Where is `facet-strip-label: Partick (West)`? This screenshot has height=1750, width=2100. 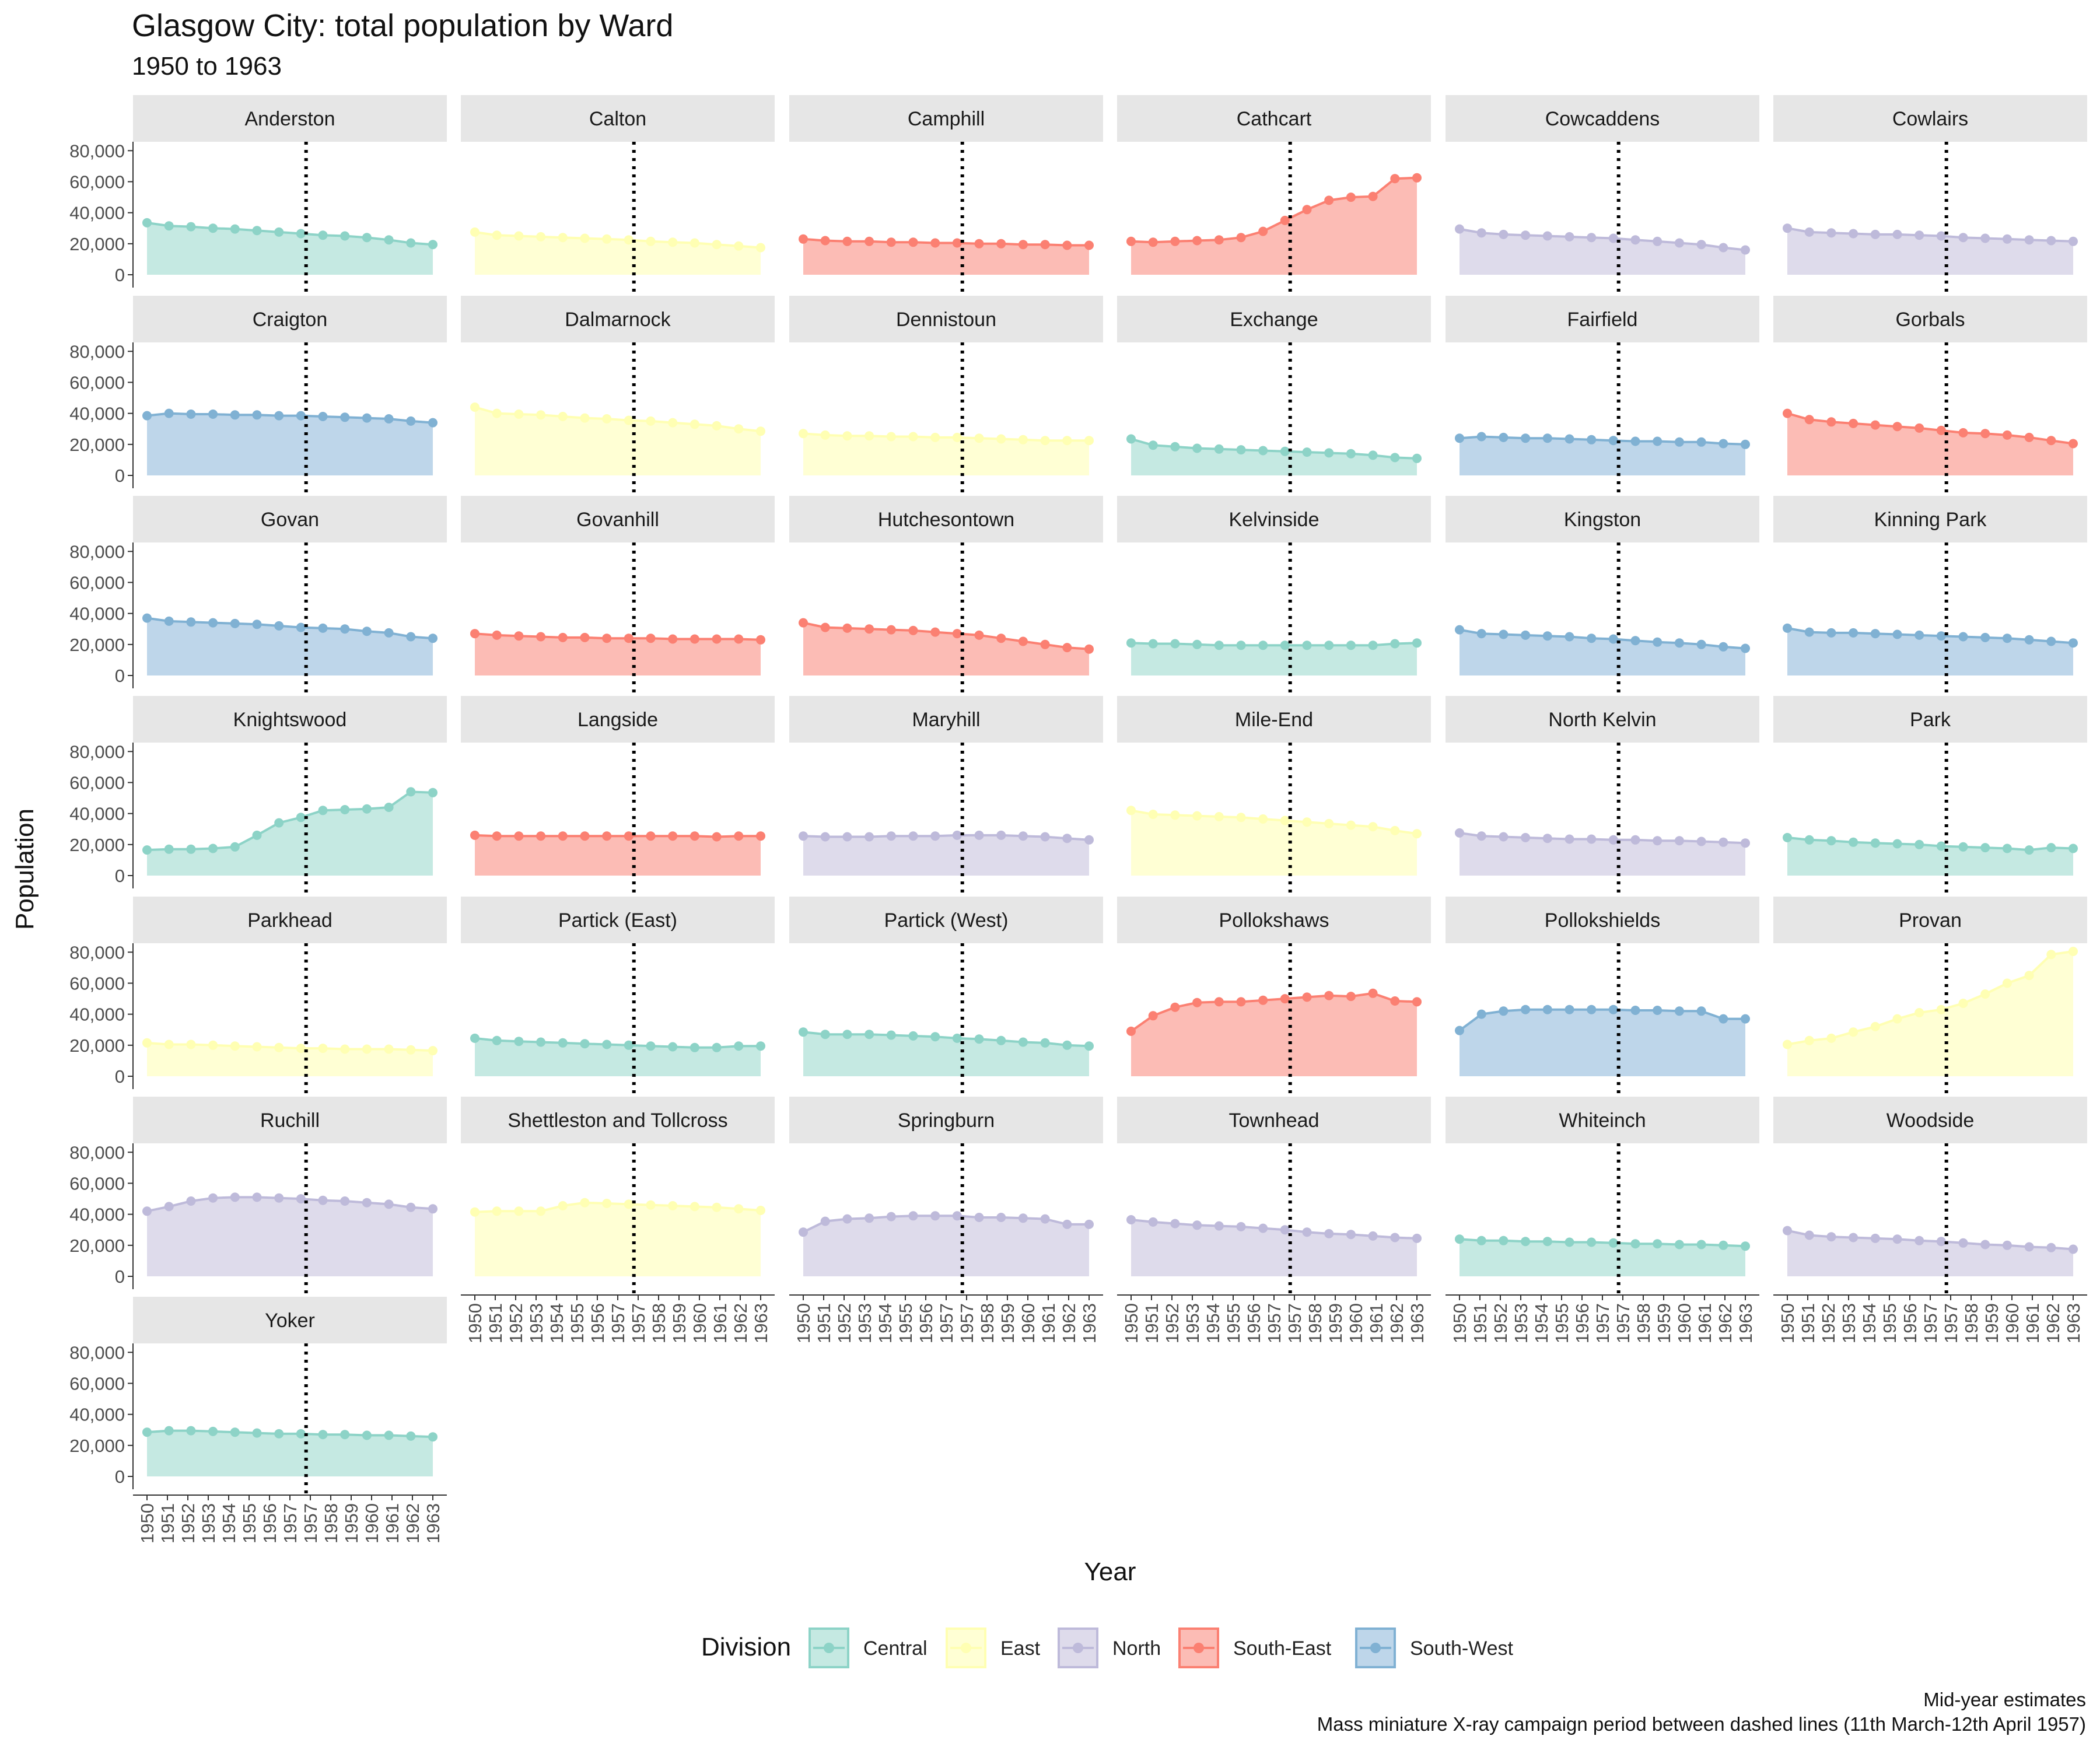
facet-strip-label: Partick (West) is located at coordinates (946, 921).